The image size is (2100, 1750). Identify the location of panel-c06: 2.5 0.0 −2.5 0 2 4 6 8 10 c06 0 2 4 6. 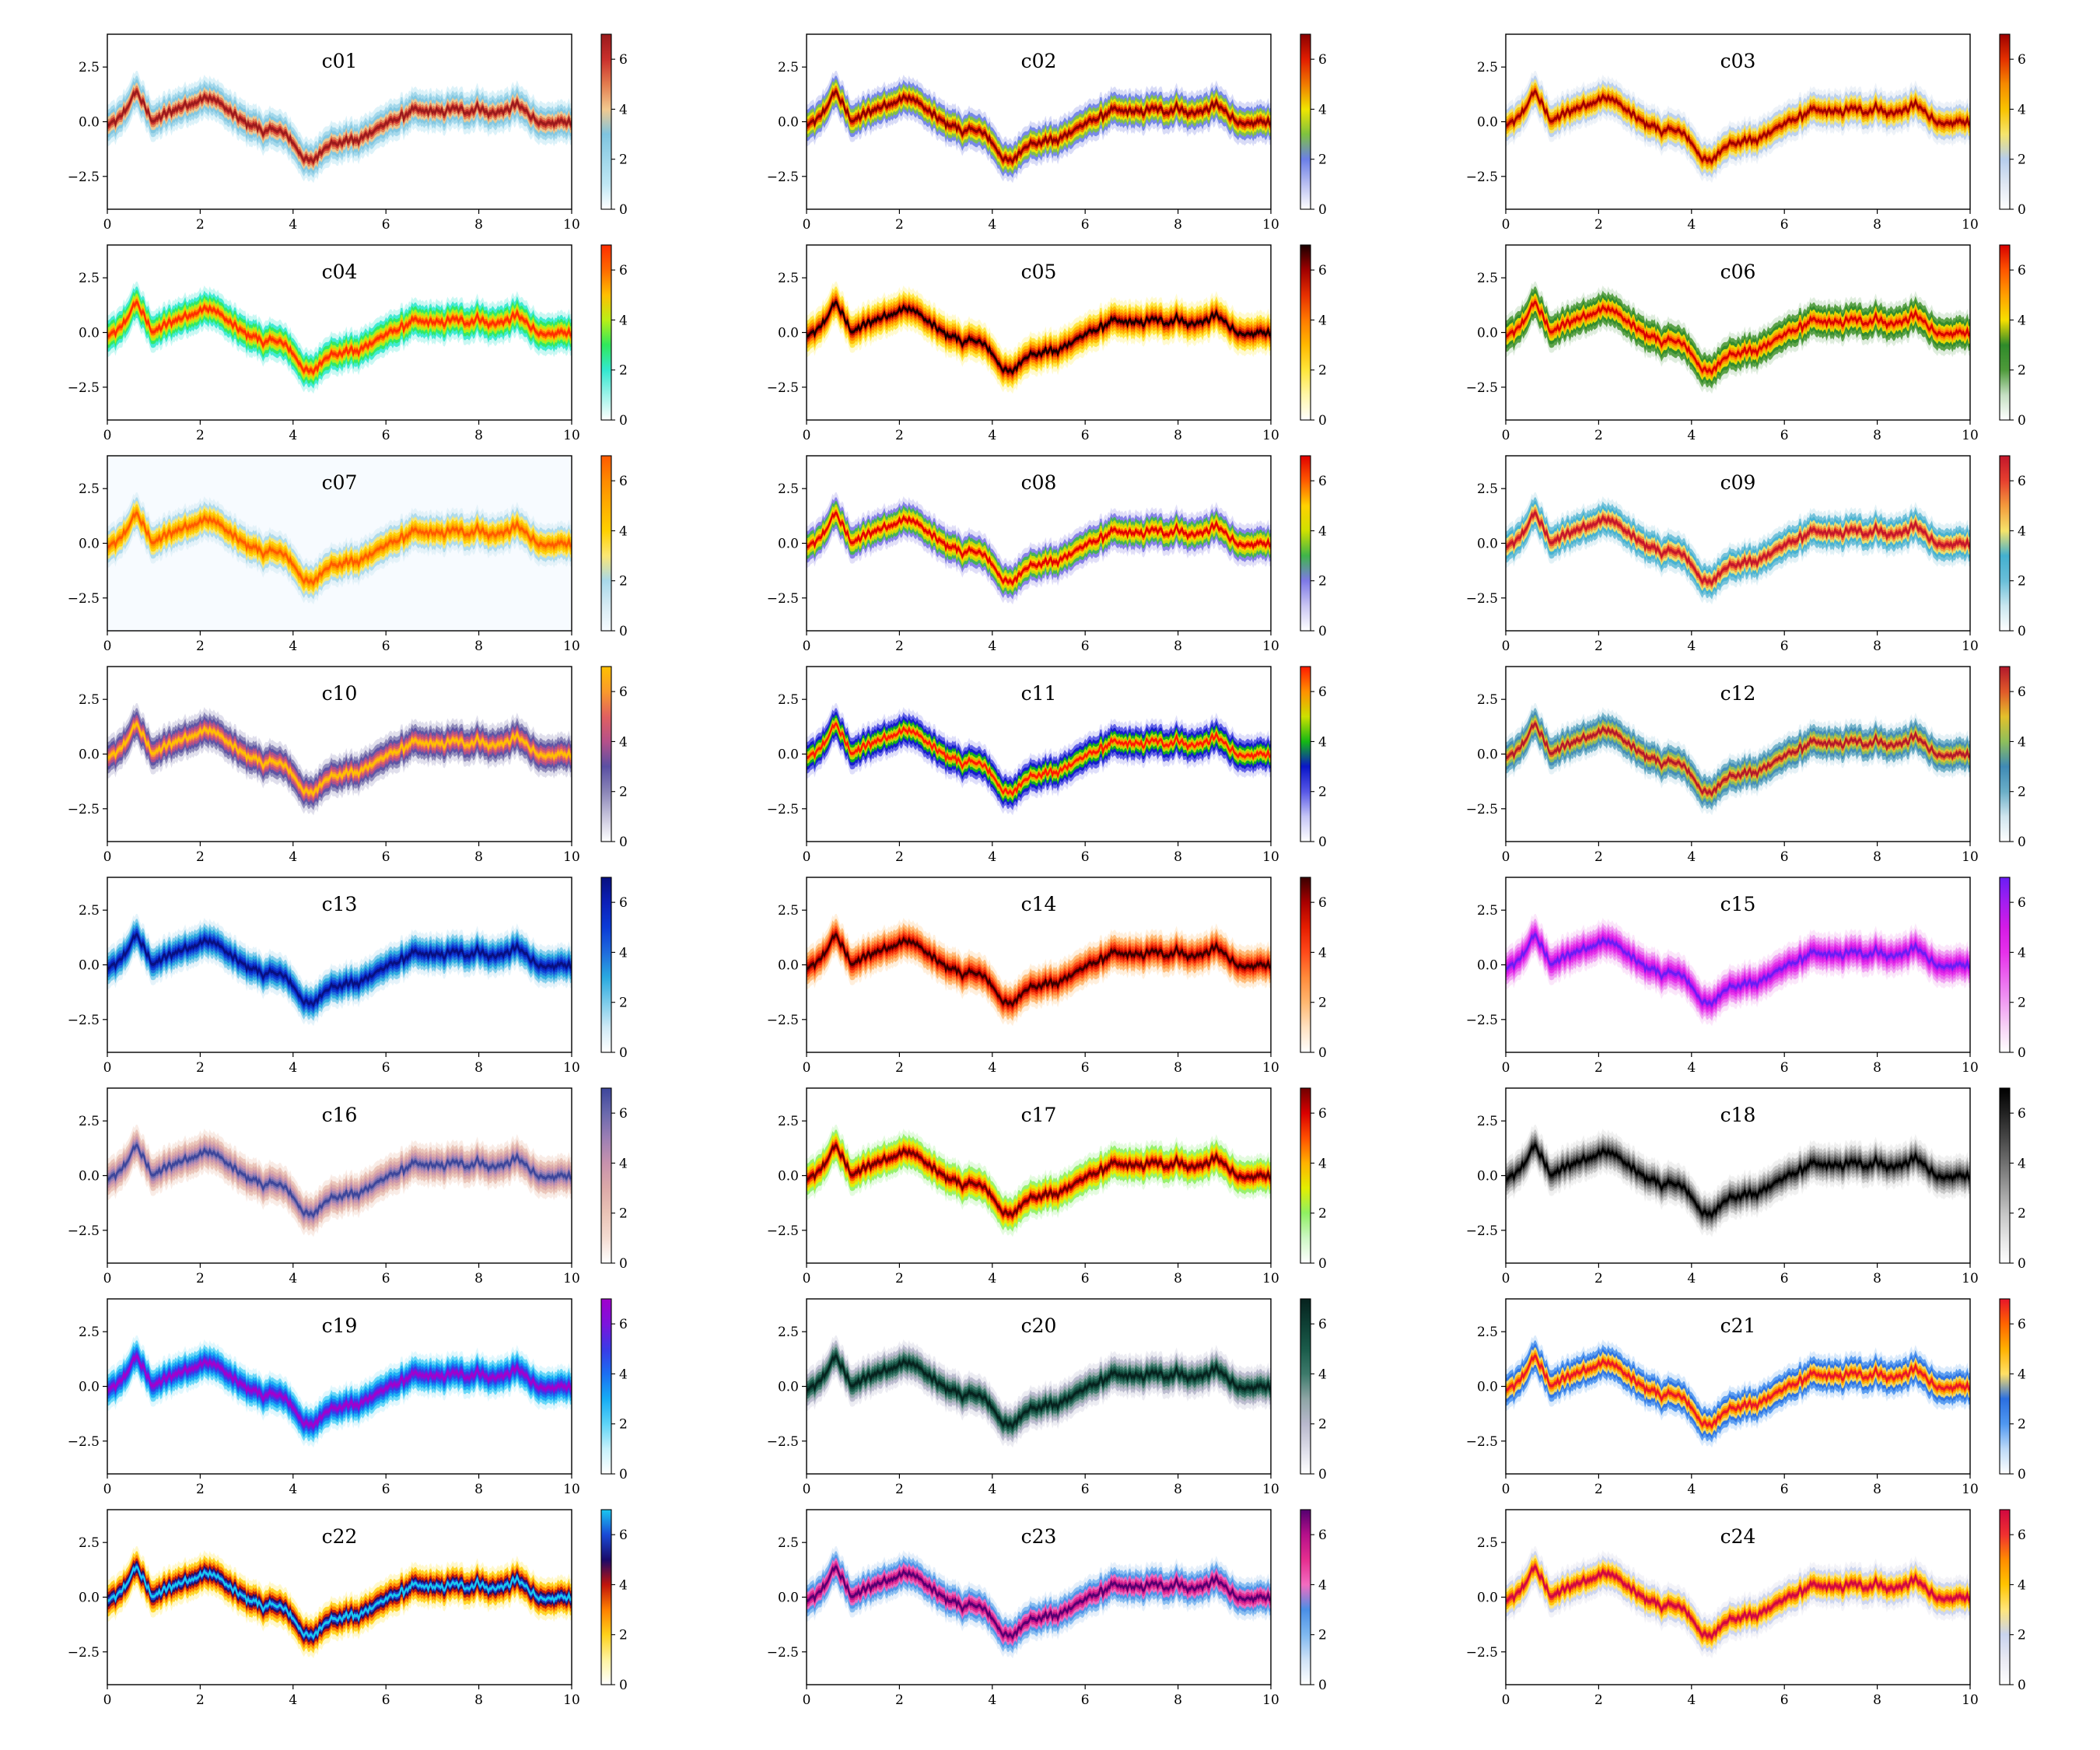
(1746, 343).